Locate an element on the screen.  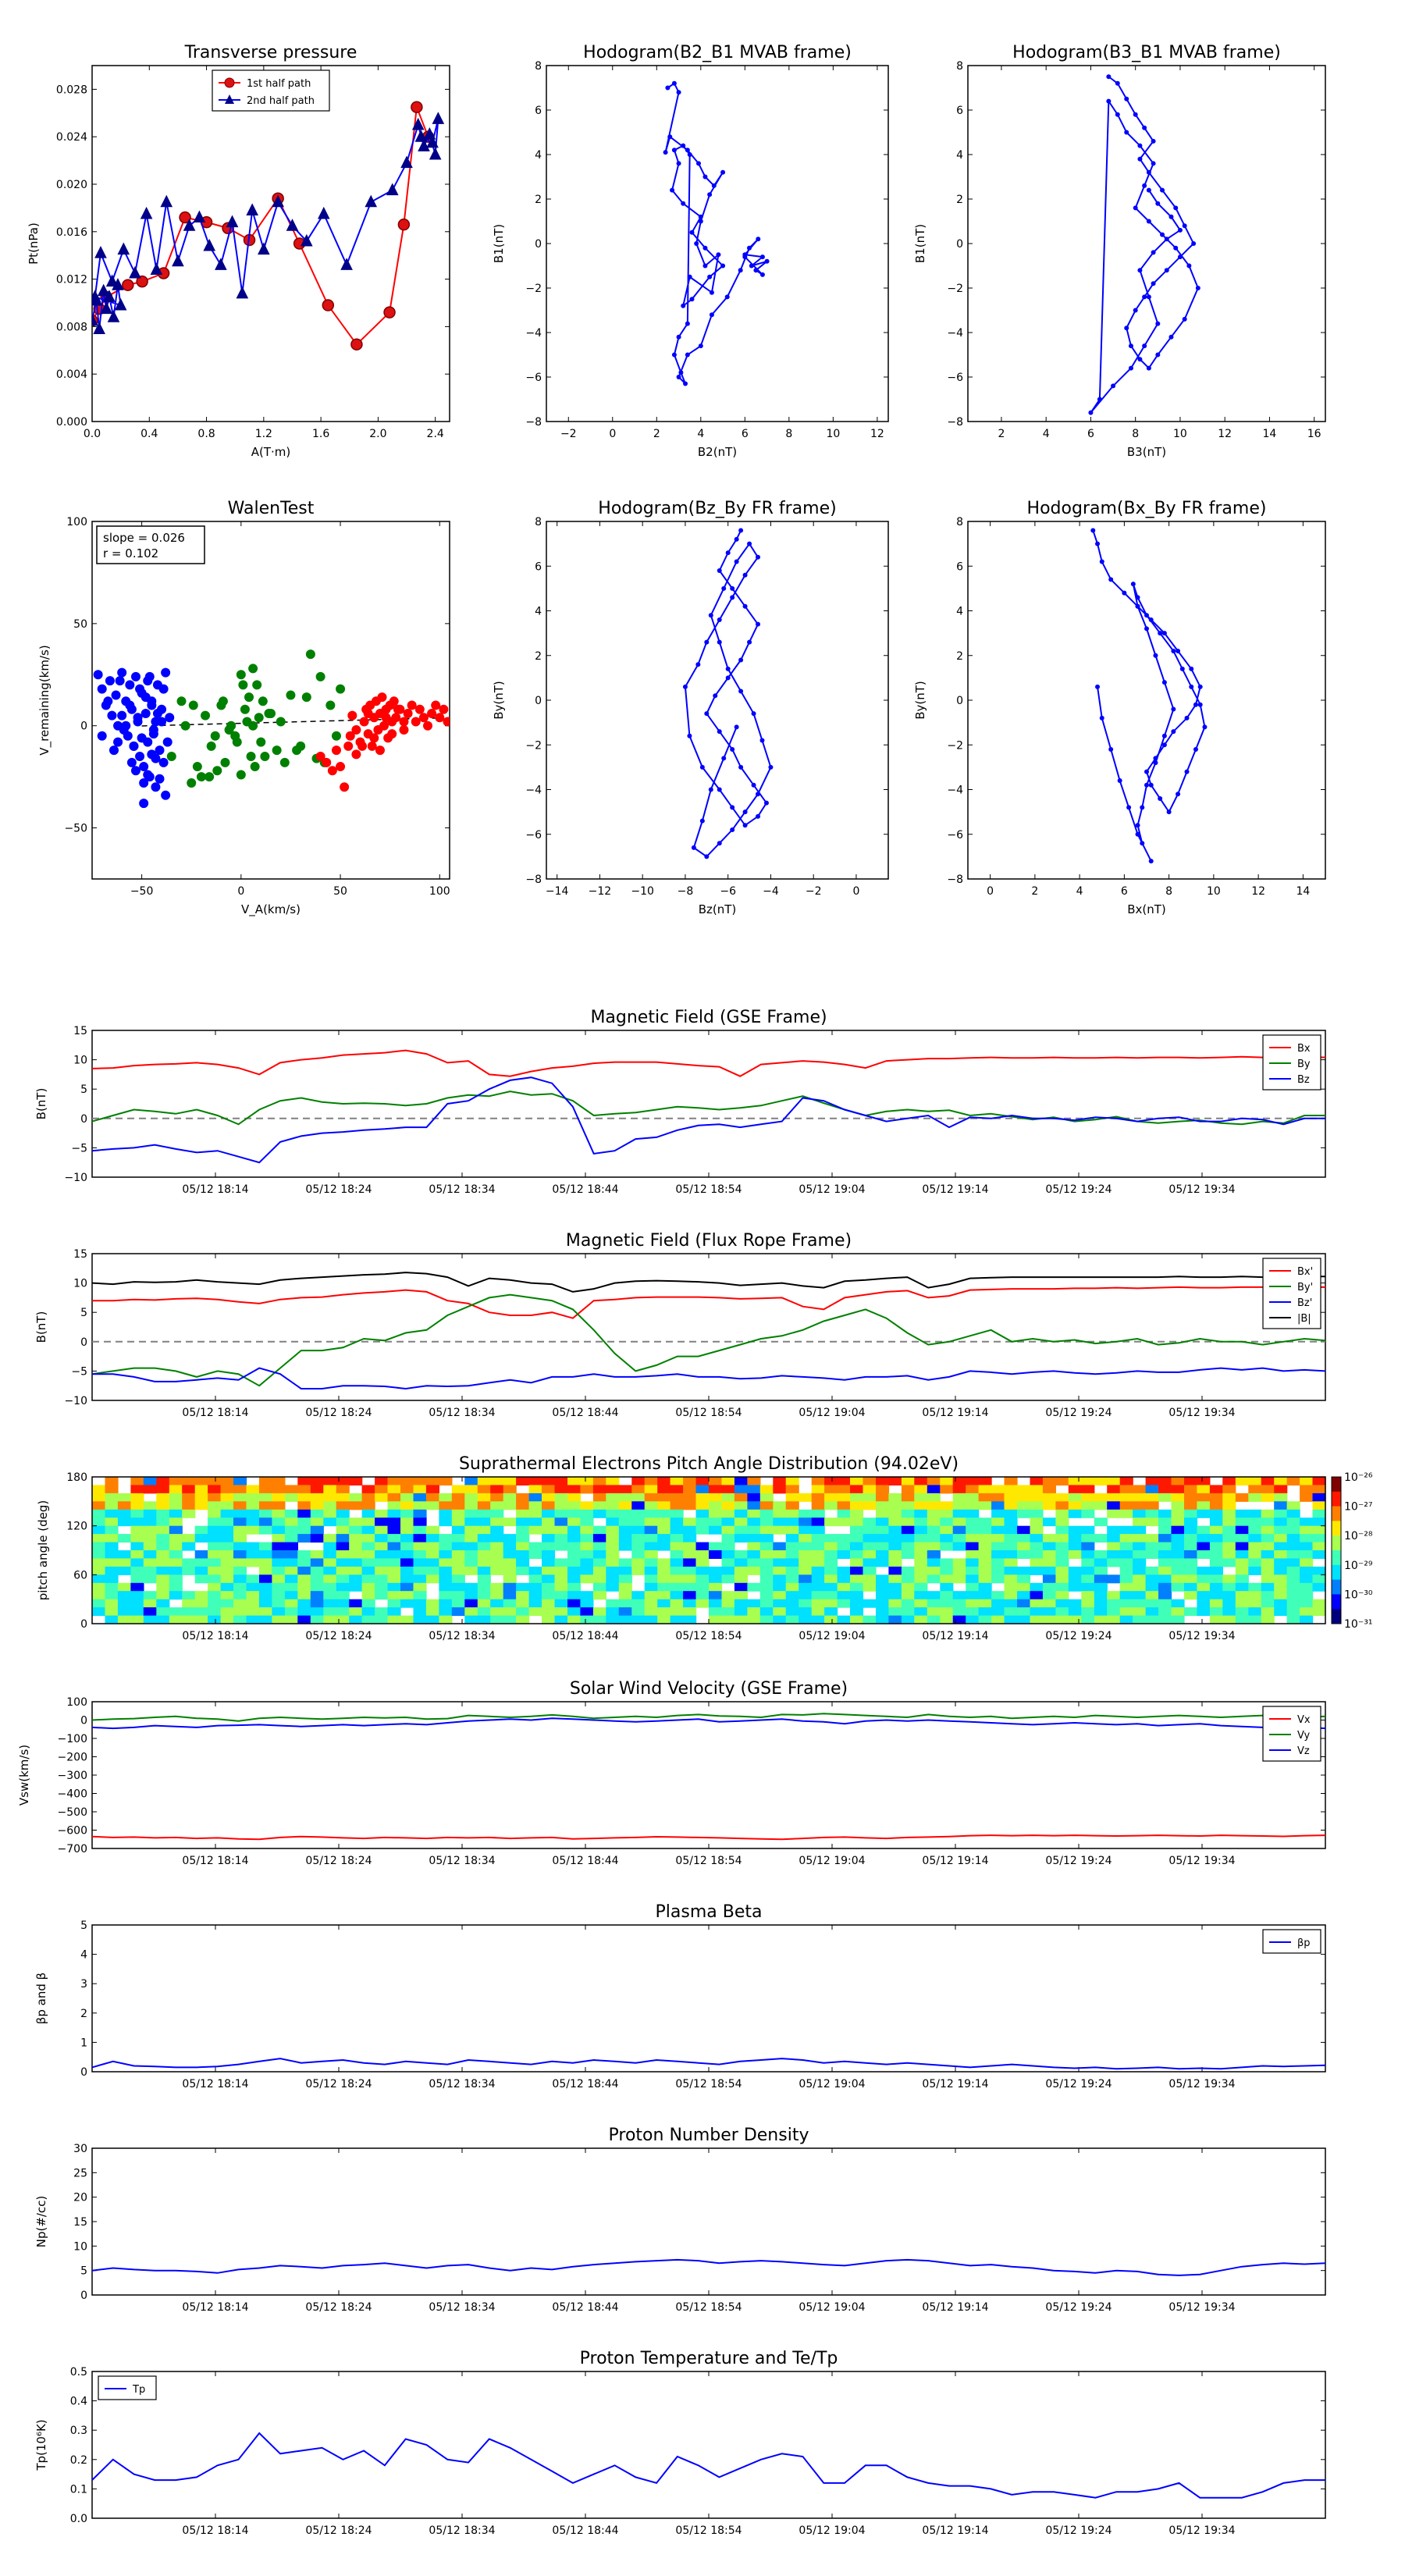
time-tick-label: 05/12 19:34 is located at coordinates (1202, 2307).